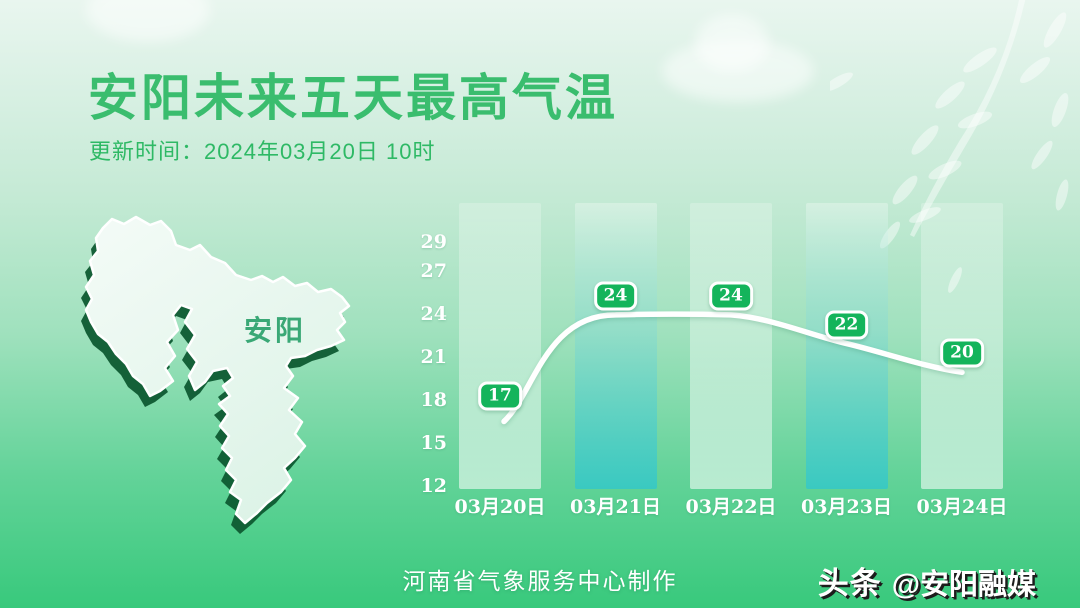  What do you see at coordinates (433, 400) in the screenshot?
I see `y-axis-tick: 18` at bounding box center [433, 400].